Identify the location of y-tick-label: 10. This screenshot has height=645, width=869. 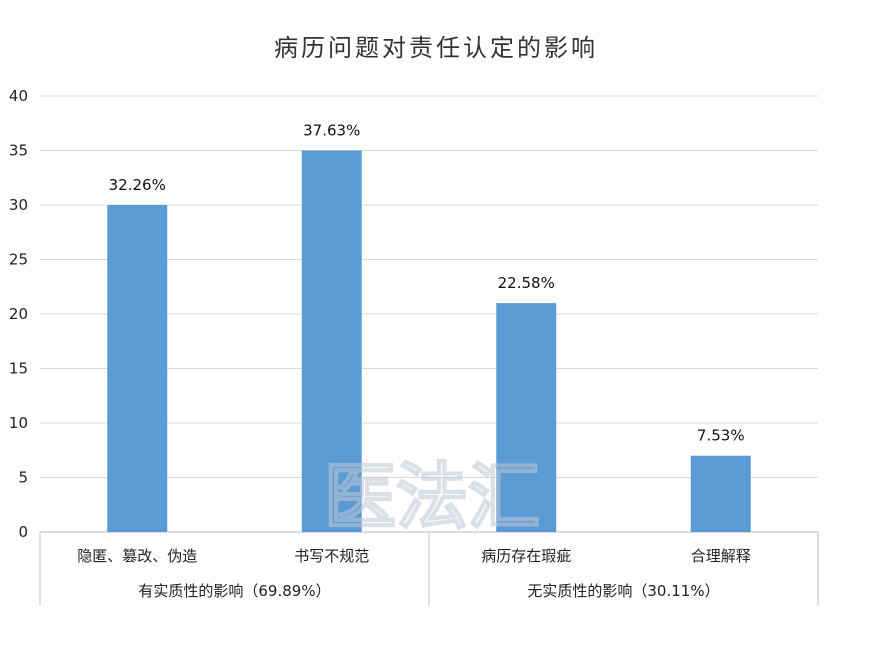
(18, 423).